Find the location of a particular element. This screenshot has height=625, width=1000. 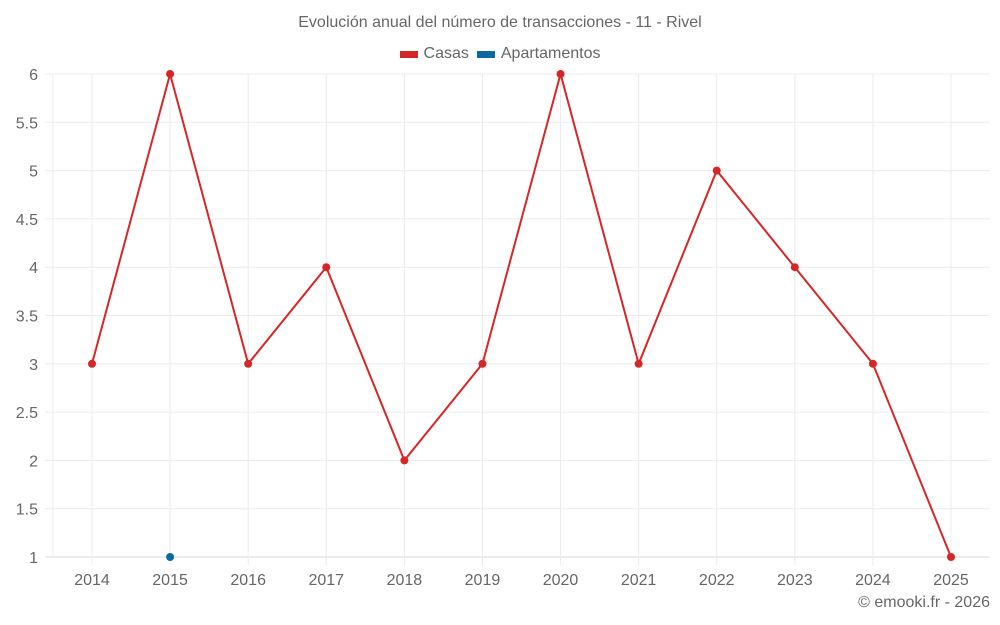

x-tick-label: 2025 is located at coordinates (951, 580).